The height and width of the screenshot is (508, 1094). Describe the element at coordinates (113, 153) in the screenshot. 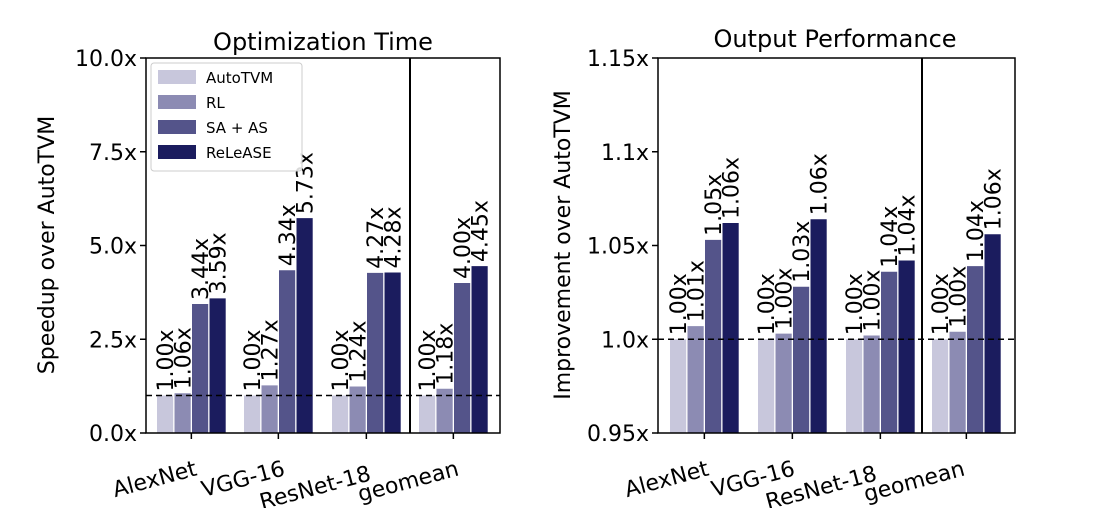

I see `y-tick-label: 7.5x` at that location.